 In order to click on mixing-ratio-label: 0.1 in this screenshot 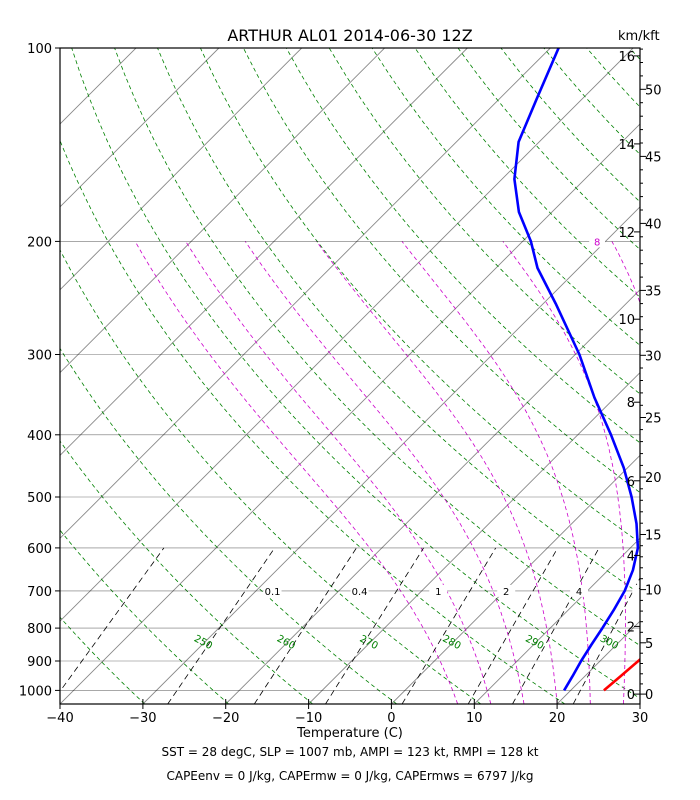, I will do `click(273, 592)`.